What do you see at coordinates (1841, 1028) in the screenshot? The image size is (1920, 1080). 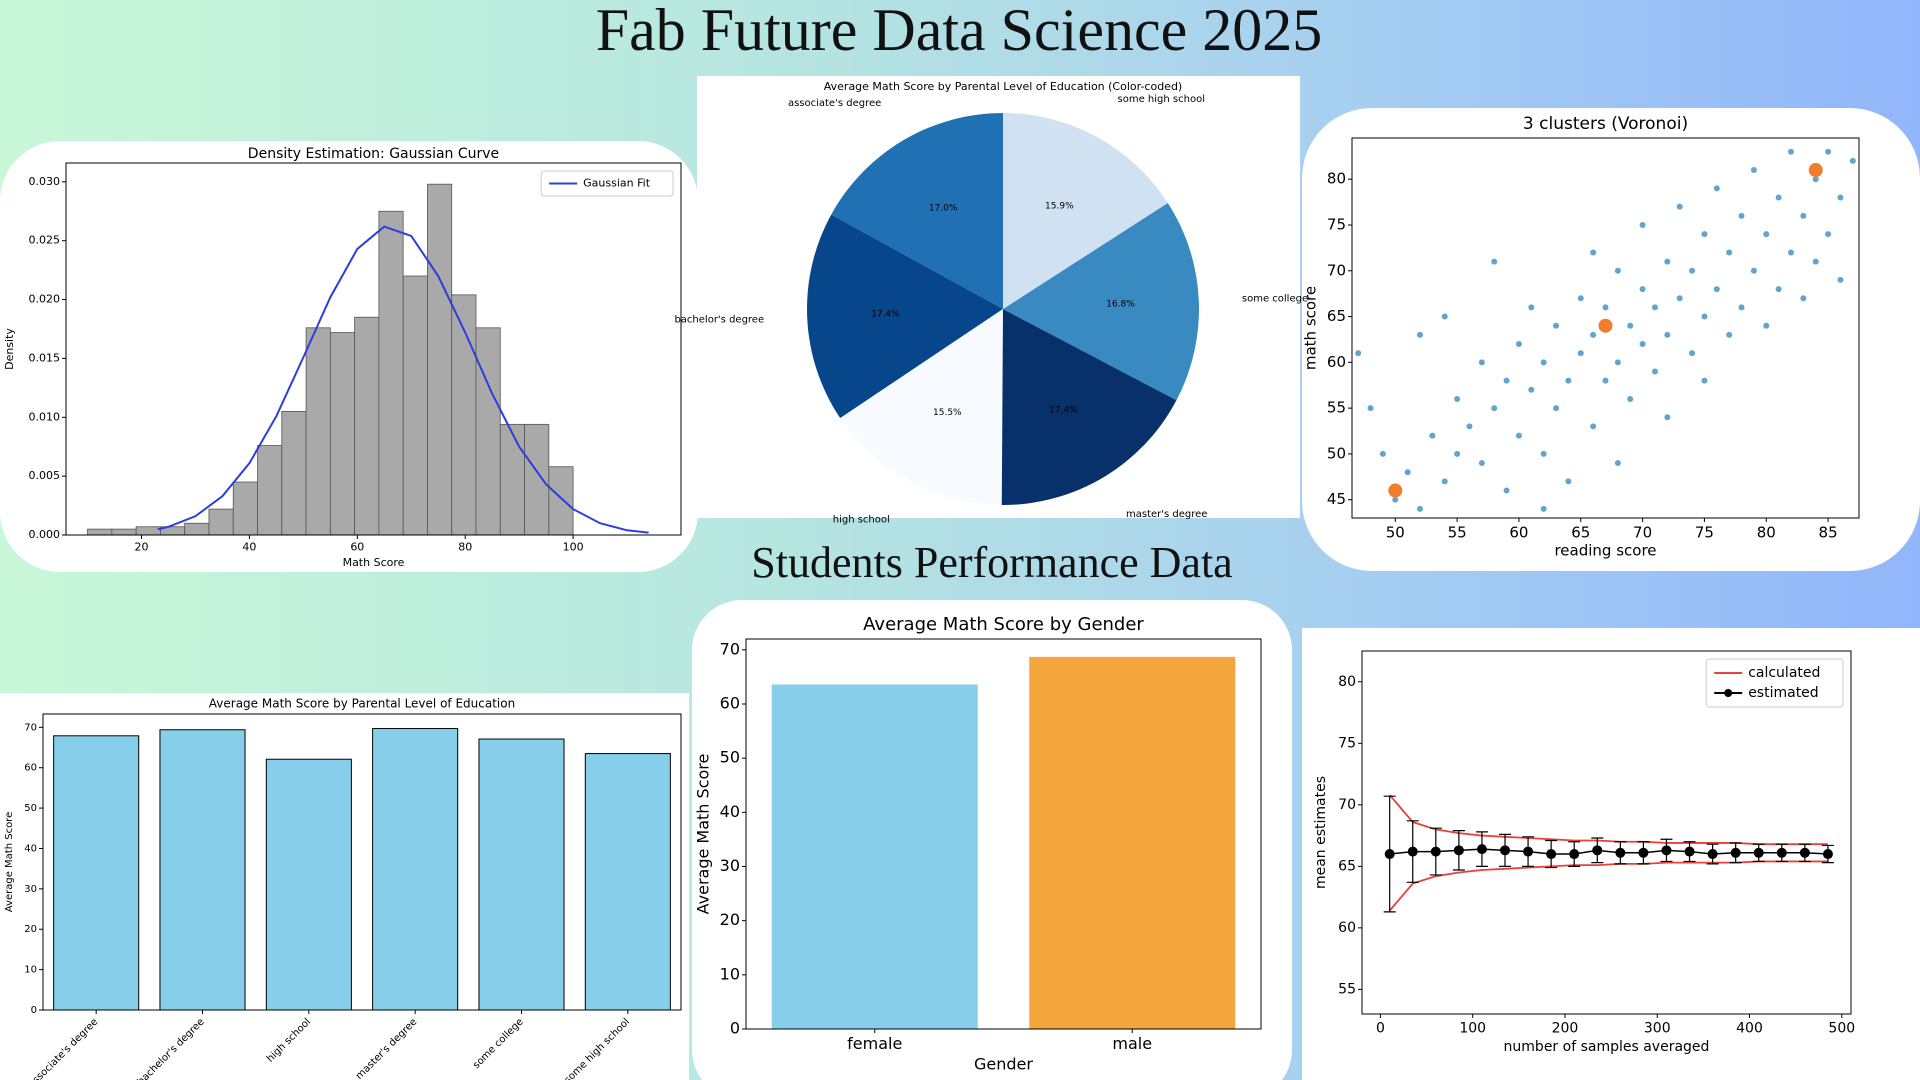 I see `x-tick-label: 500` at bounding box center [1841, 1028].